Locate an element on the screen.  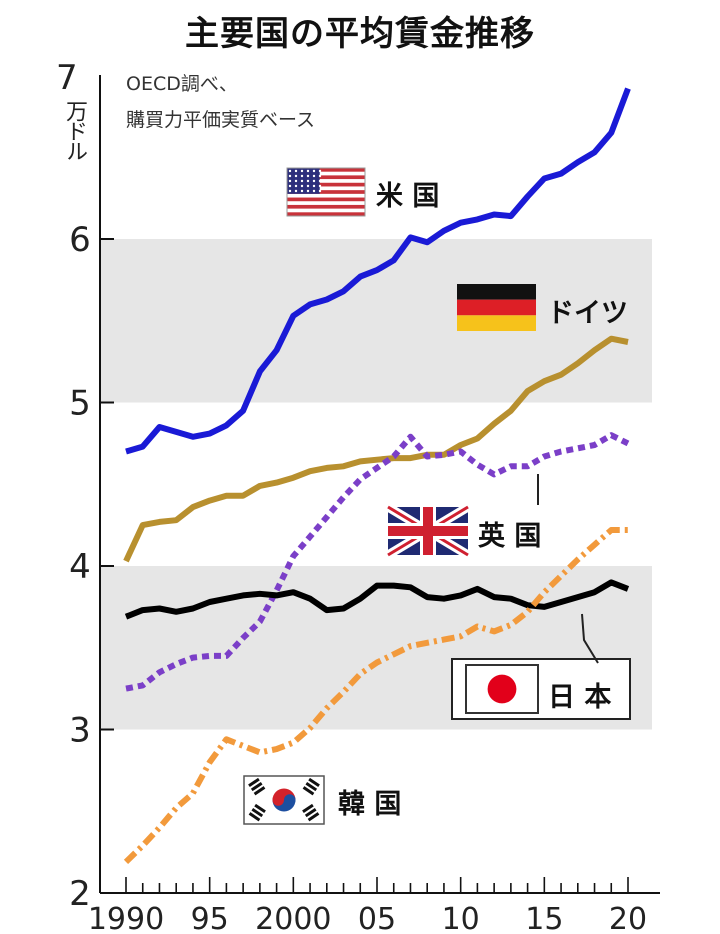
jp-leader-line is located at coordinates (590, 638).